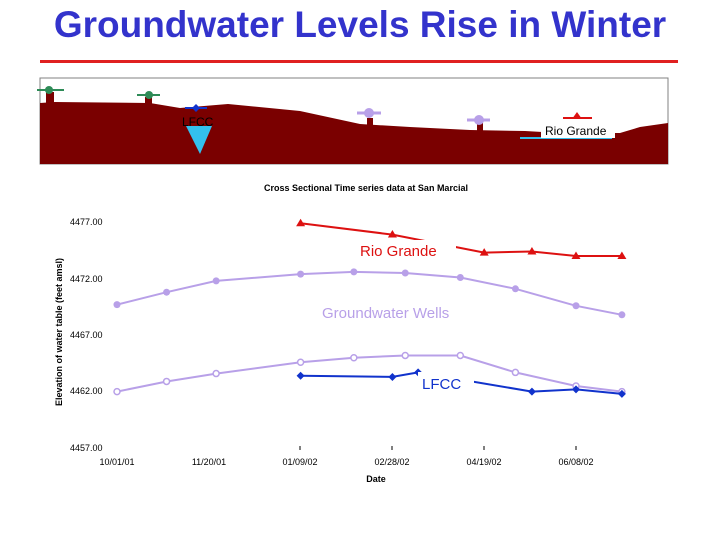 Image resolution: width=720 pixels, height=540 pixels. What do you see at coordinates (359, 61) in the screenshot?
I see `title-divider` at bounding box center [359, 61].